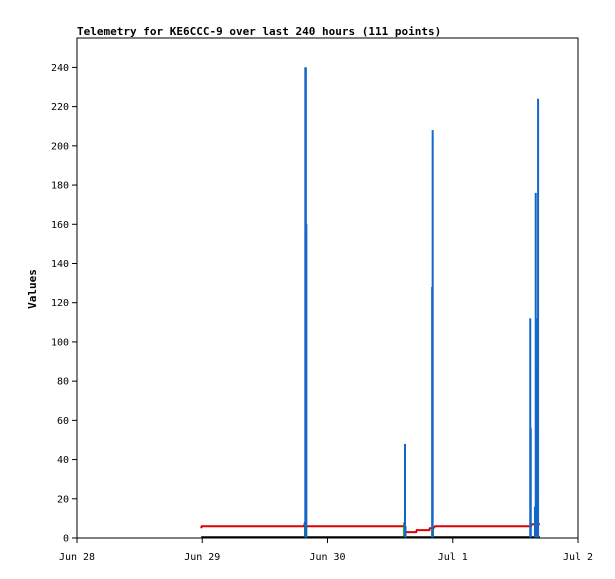 The width and height of the screenshot is (615, 579). I want to click on x-tick-label: Jul 1, so click(453, 557).